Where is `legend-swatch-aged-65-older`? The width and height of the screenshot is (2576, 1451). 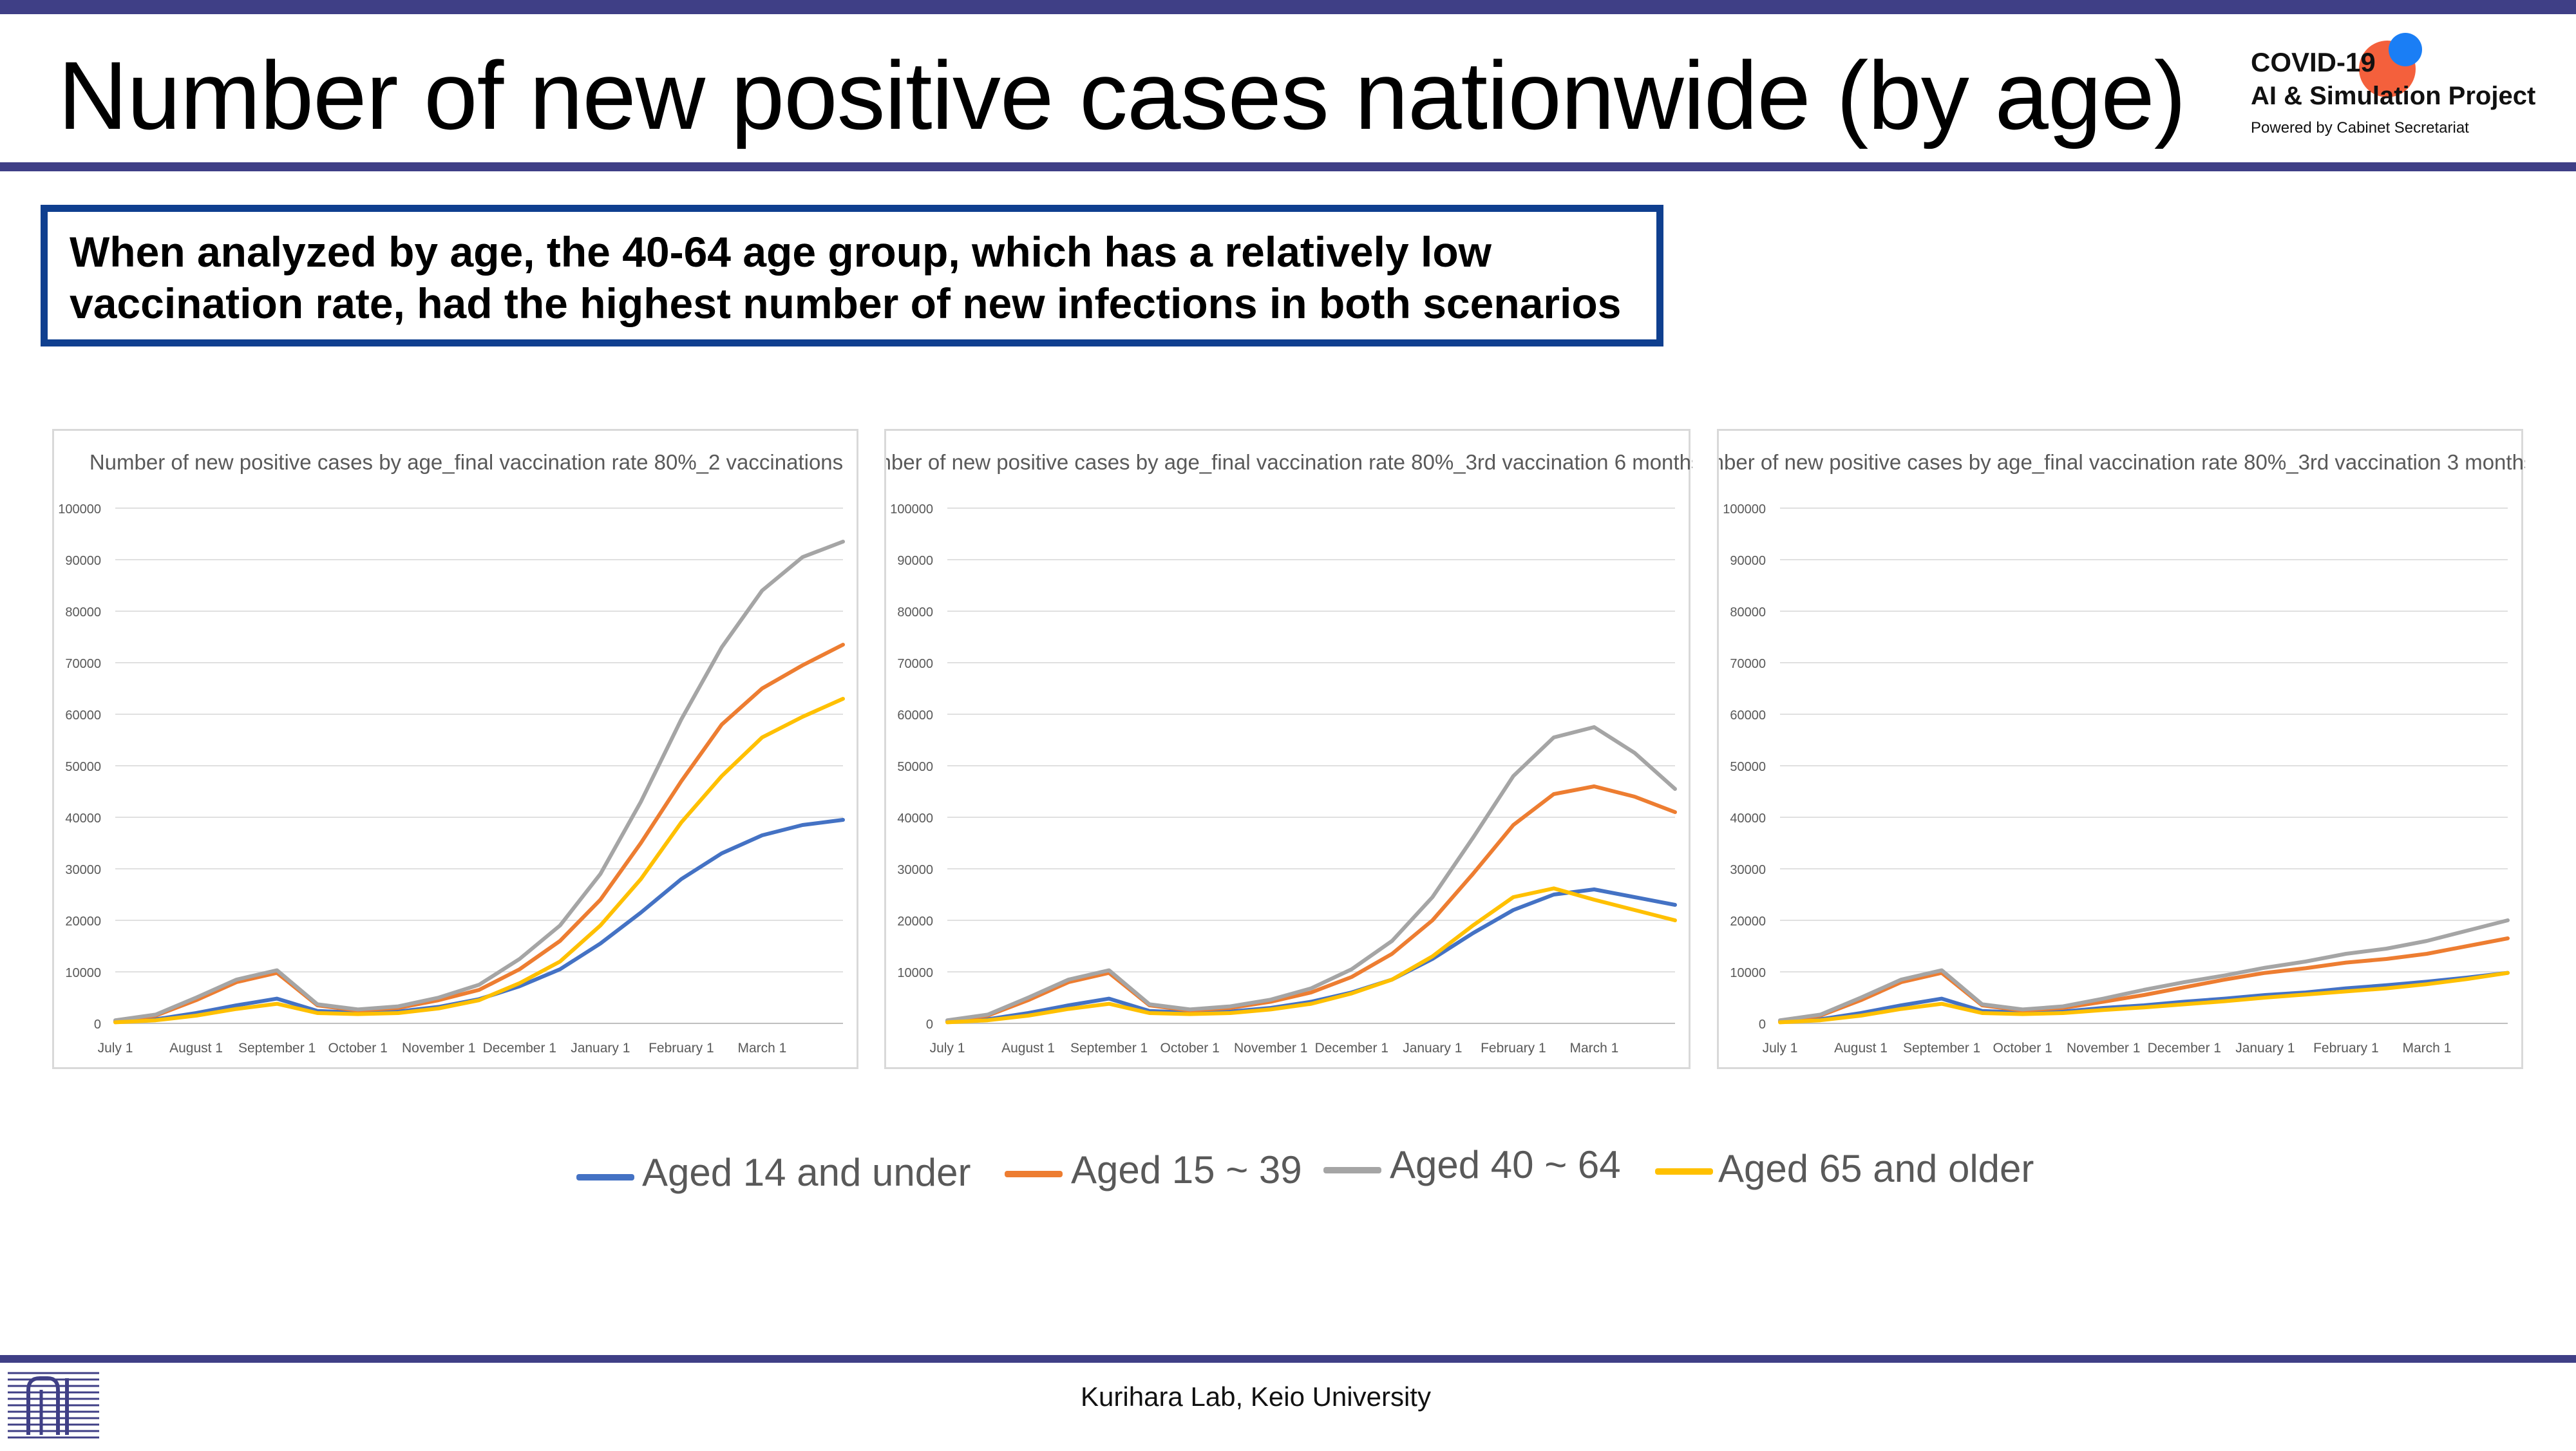
legend-swatch-aged-65-older is located at coordinates (1684, 1171).